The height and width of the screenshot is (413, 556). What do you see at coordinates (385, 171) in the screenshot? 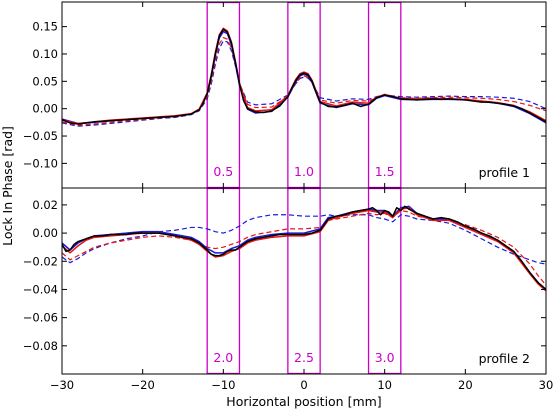
I see `region-box-label: 1.5` at bounding box center [385, 171].